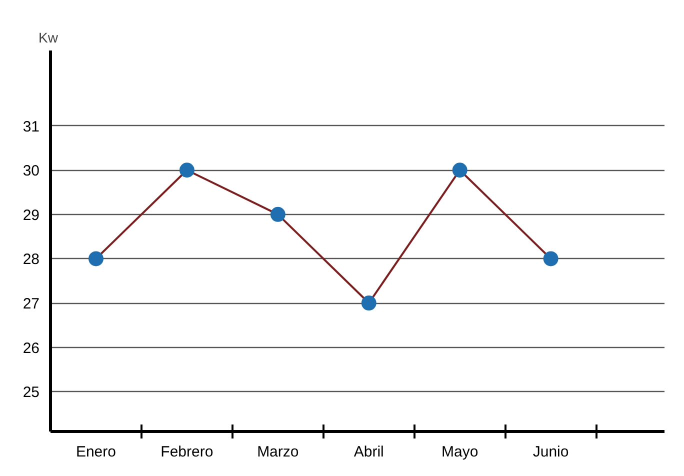 The width and height of the screenshot is (684, 476). I want to click on x-tick-label: Junio, so click(550, 452).